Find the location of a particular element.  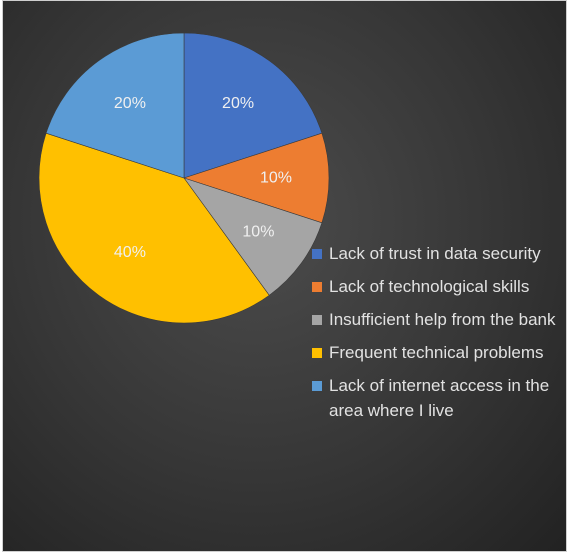

legend-label: Insufficient help from the bank is located at coordinates (442, 319).